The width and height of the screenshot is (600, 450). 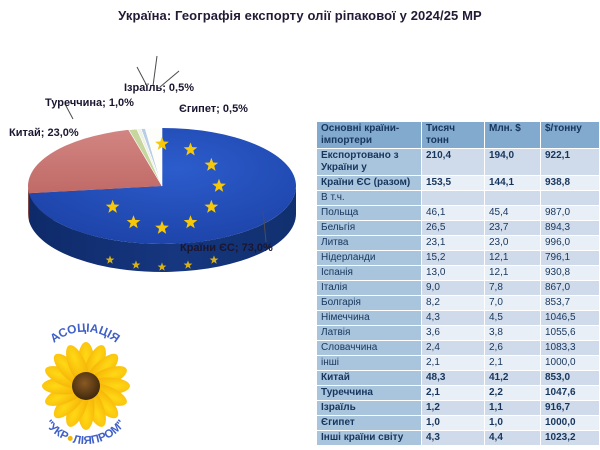 I want to click on table-row: Словаччина 2,4 2,6 1083,3, so click(x=458, y=348).